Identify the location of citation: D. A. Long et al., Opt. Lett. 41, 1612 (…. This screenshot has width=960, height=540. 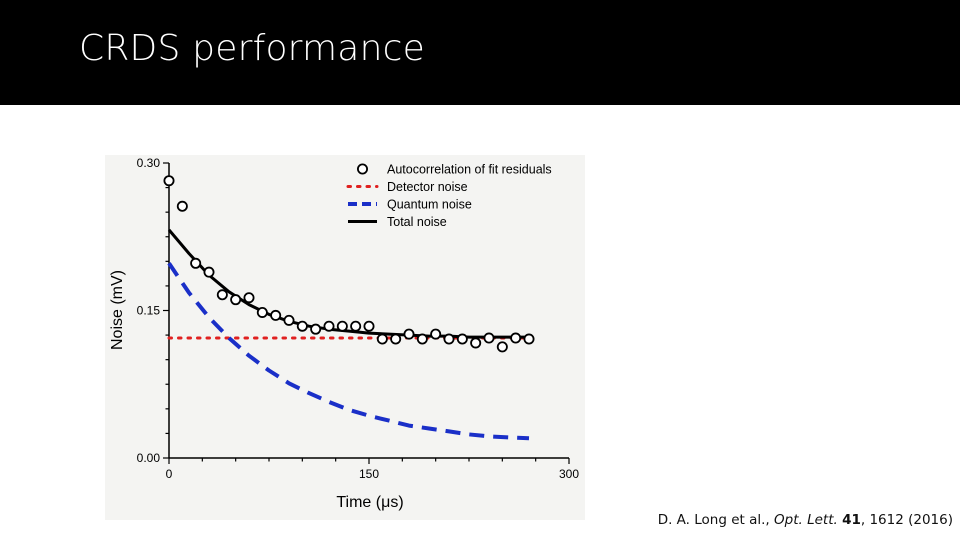
(805, 520).